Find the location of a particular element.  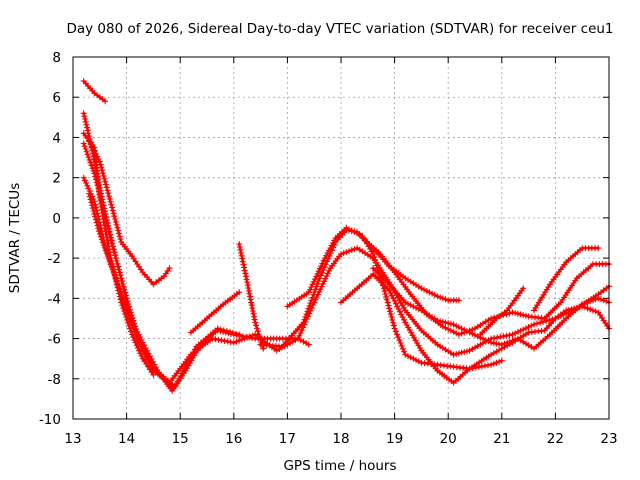

x-tick-label: 21 is located at coordinates (501, 439).